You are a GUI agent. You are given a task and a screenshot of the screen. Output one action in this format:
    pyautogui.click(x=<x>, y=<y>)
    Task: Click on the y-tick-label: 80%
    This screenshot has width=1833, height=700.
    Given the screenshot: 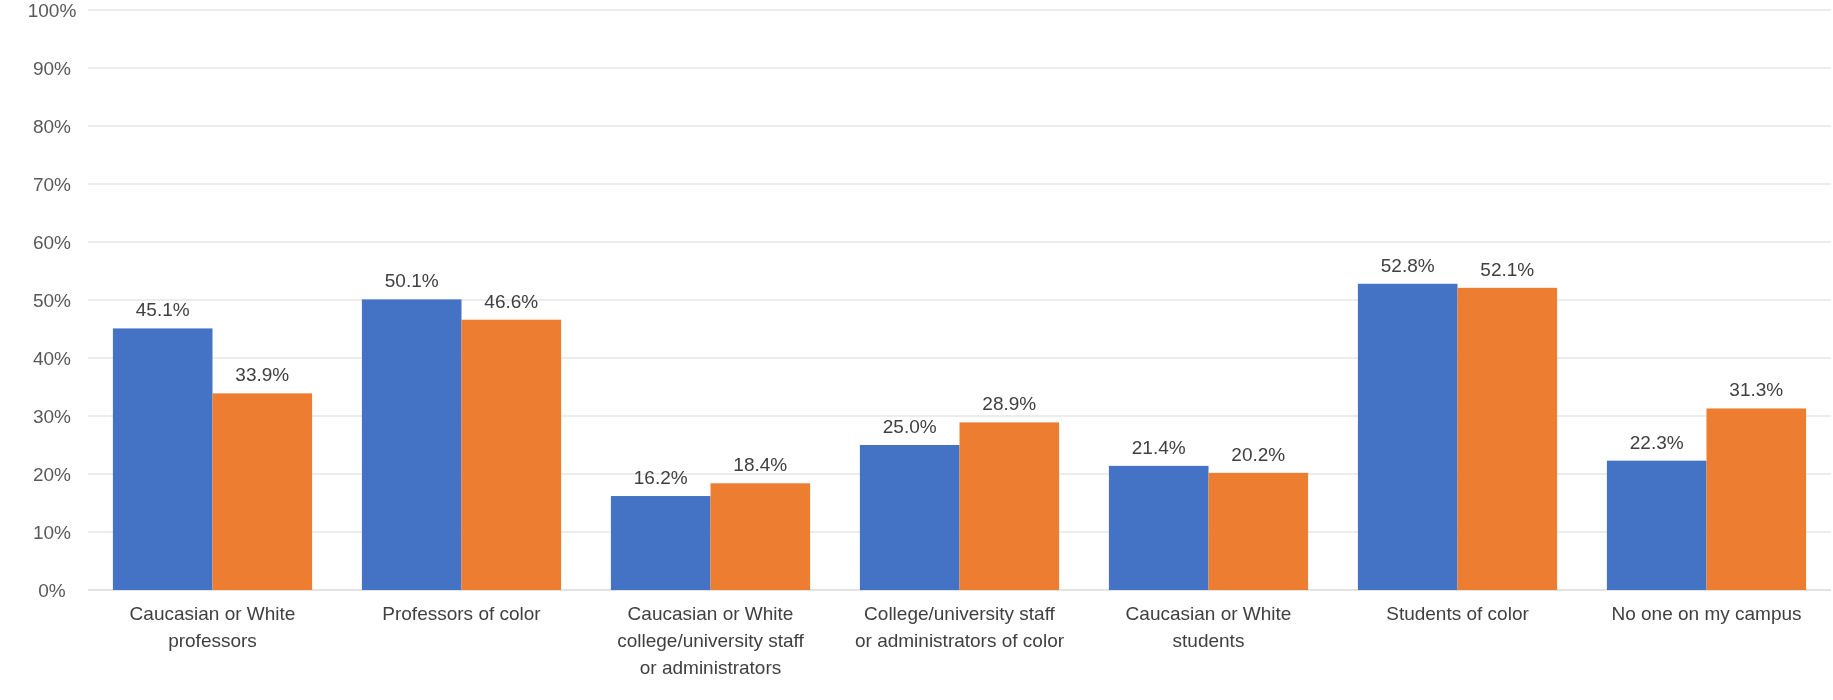 What is the action you would take?
    pyautogui.click(x=52, y=126)
    